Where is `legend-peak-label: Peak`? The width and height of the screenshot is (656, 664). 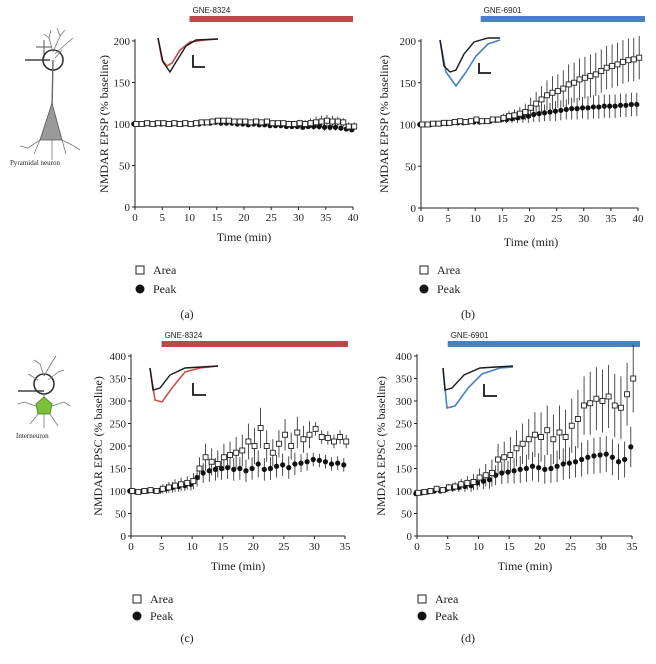 legend-peak-label: Peak is located at coordinates (161, 616).